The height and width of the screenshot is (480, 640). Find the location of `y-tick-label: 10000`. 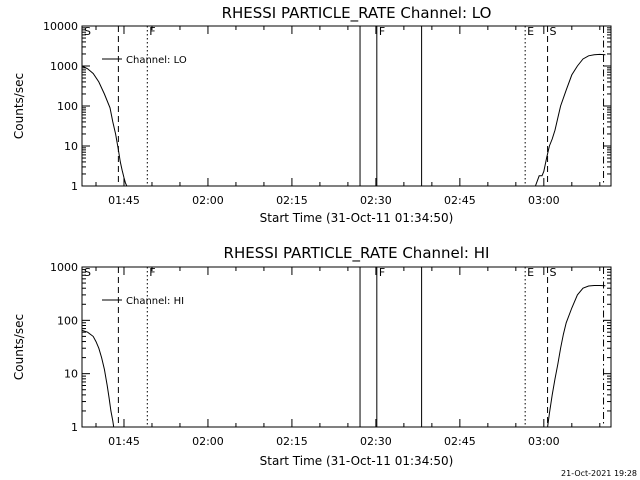

y-tick-label: 10000 is located at coordinates (60, 26).